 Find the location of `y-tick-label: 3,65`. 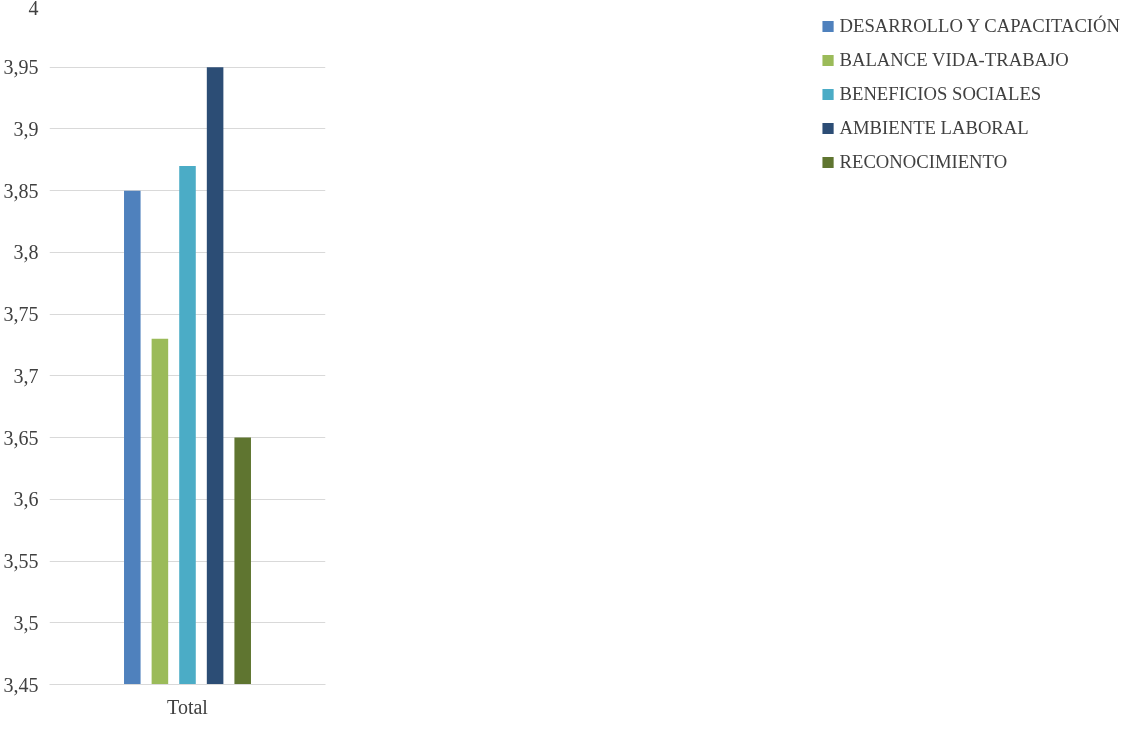

y-tick-label: 3,65 is located at coordinates (21, 437).